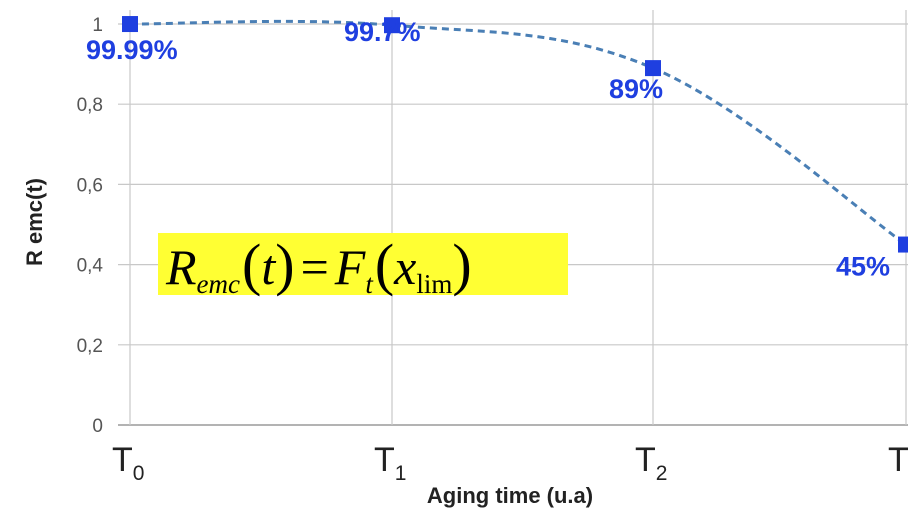  I want to click on y-tick-label: 0,6, so click(90, 185).